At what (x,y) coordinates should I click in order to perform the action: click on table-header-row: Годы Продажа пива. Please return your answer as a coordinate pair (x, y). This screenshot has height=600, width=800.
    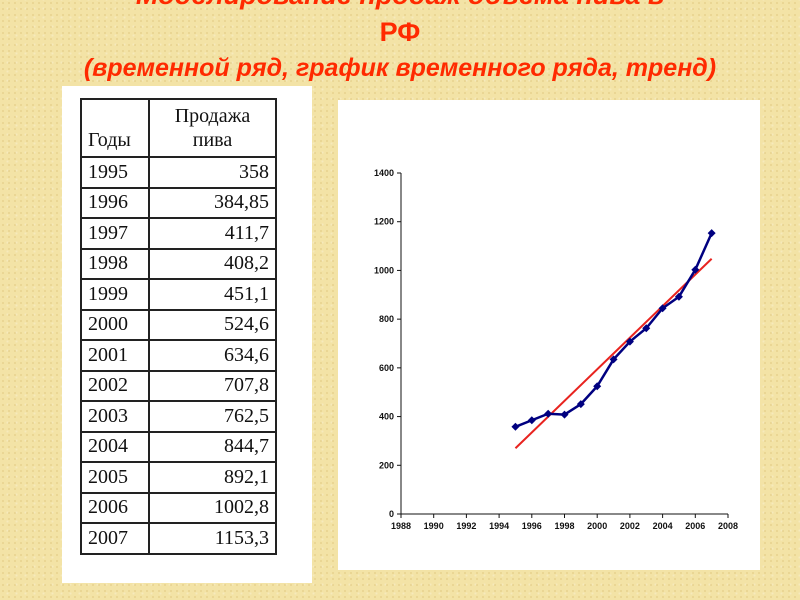
    Looking at the image, I should click on (178, 128).